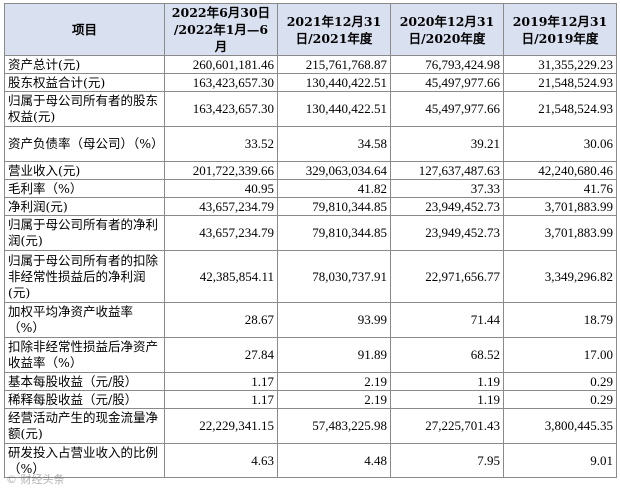  I want to click on table-row: 基本每股收益（元/股） 1.17 2.19 1.19 0.29, so click(310, 381).